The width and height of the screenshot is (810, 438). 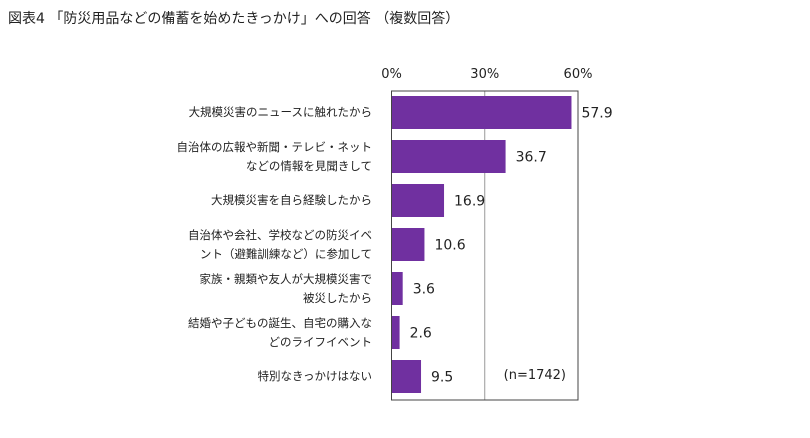 What do you see at coordinates (280, 332) in the screenshot?
I see `category-label: 結婚や子どもの誕生、自宅の購入な どのライフイベント` at bounding box center [280, 332].